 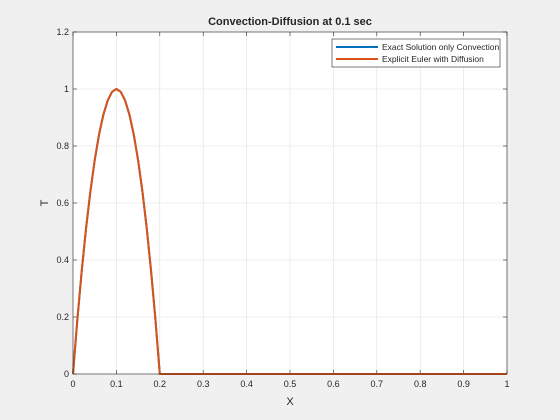 I want to click on x-tick-label: 0.7, so click(x=377, y=384).